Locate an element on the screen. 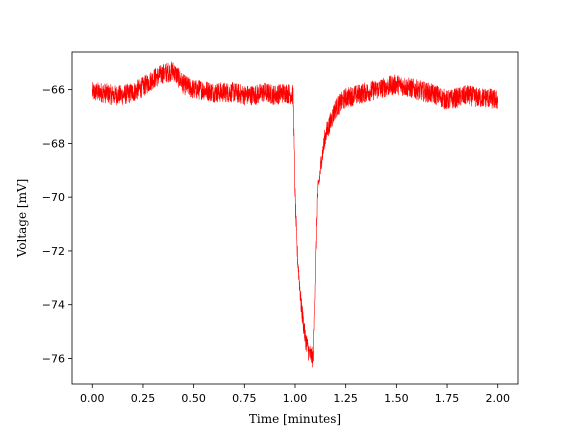 The width and height of the screenshot is (576, 432). x-tick-label-7: 1.75 is located at coordinates (447, 398).